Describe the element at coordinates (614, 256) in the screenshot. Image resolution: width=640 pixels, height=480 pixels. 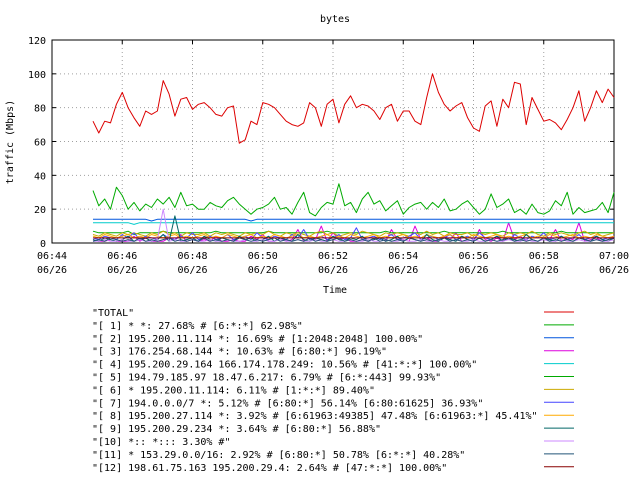
I see `x-tick-time: 07:00` at that location.